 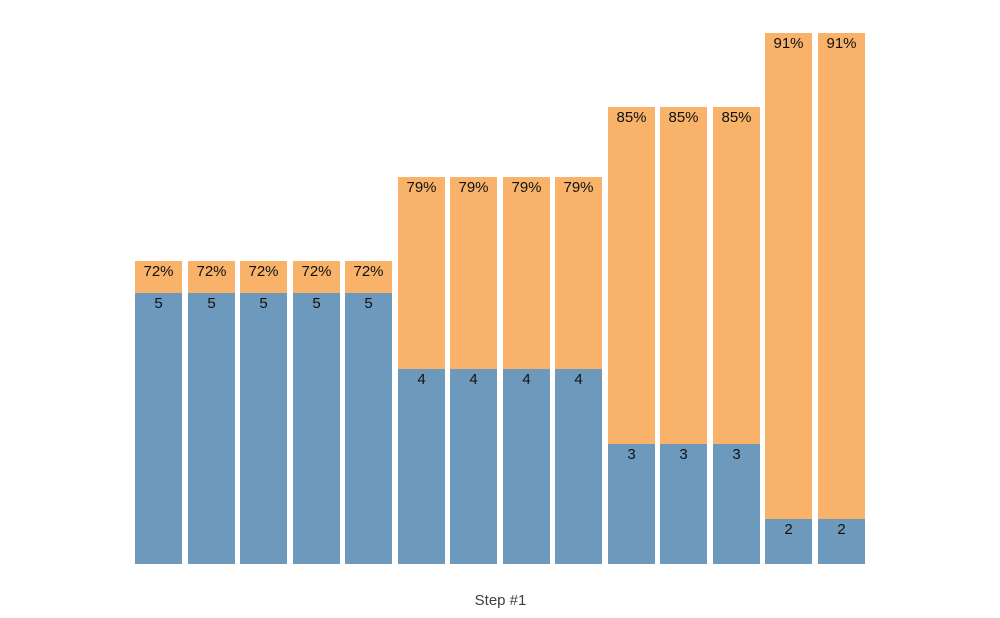 What do you see at coordinates (500, 600) in the screenshot?
I see `x-axis-label: Step #1` at bounding box center [500, 600].